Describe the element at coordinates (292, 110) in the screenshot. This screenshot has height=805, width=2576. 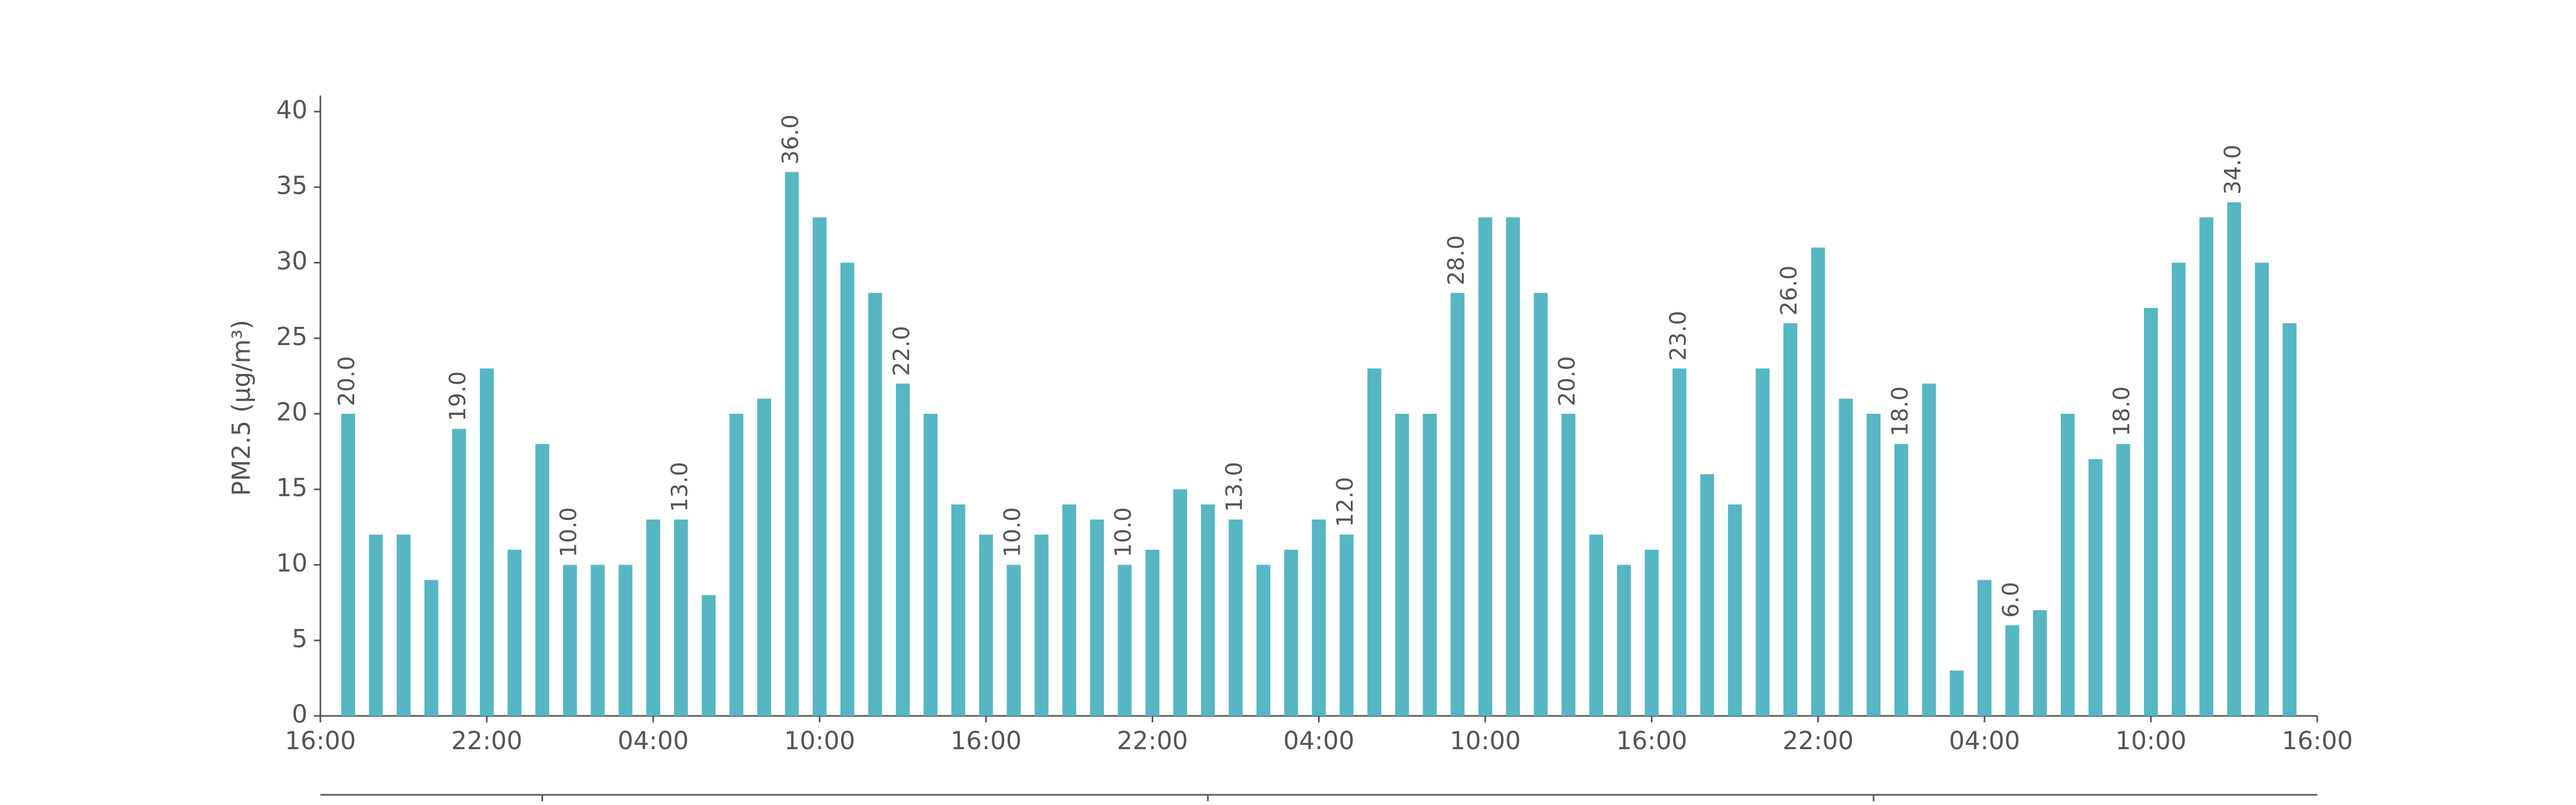
I see `y-tick-label: 40` at that location.